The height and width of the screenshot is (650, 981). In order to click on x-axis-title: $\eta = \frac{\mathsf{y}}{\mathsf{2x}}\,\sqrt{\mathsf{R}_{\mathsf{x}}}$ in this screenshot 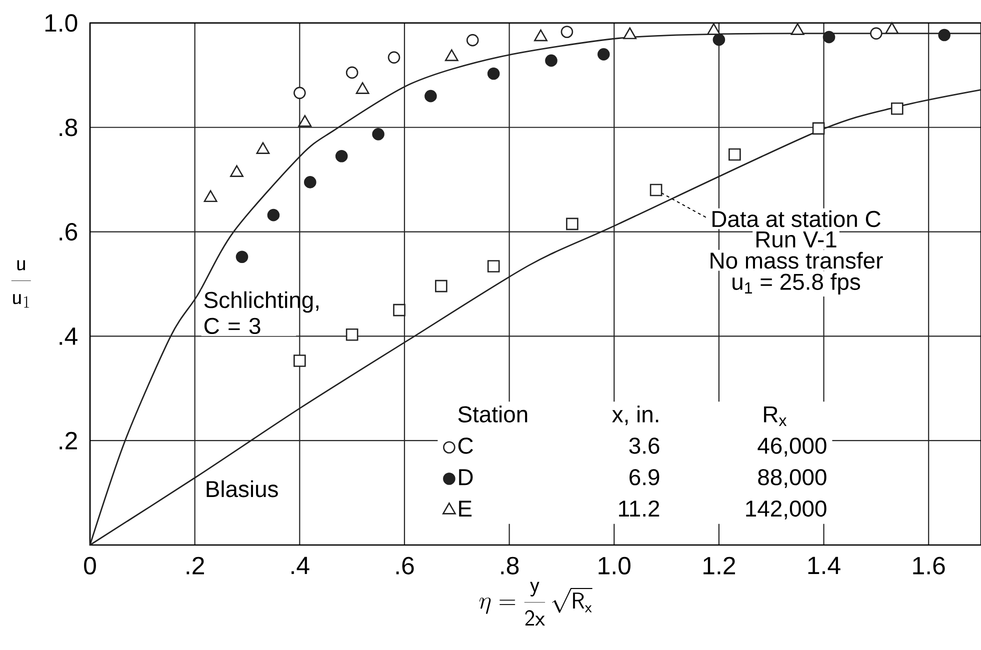, I will do `click(535, 604)`.